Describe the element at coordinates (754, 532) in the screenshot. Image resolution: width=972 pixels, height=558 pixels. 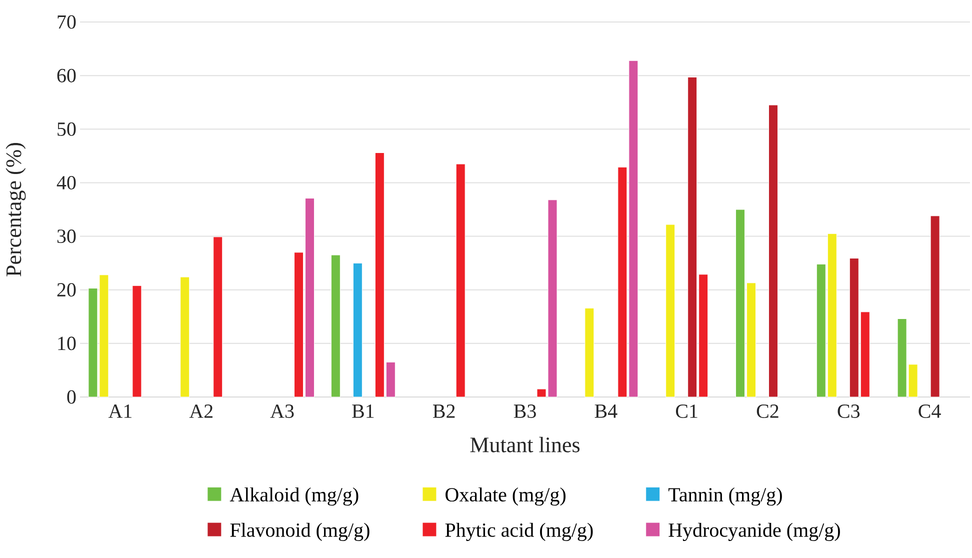
I see `legend-label: Hydrocyanide (mg/g)` at that location.